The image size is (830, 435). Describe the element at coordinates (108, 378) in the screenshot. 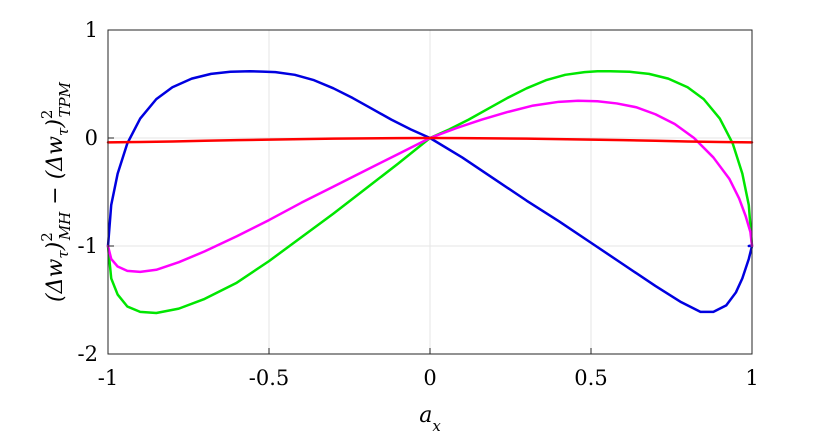

I see `x-tick-label: -1` at that location.